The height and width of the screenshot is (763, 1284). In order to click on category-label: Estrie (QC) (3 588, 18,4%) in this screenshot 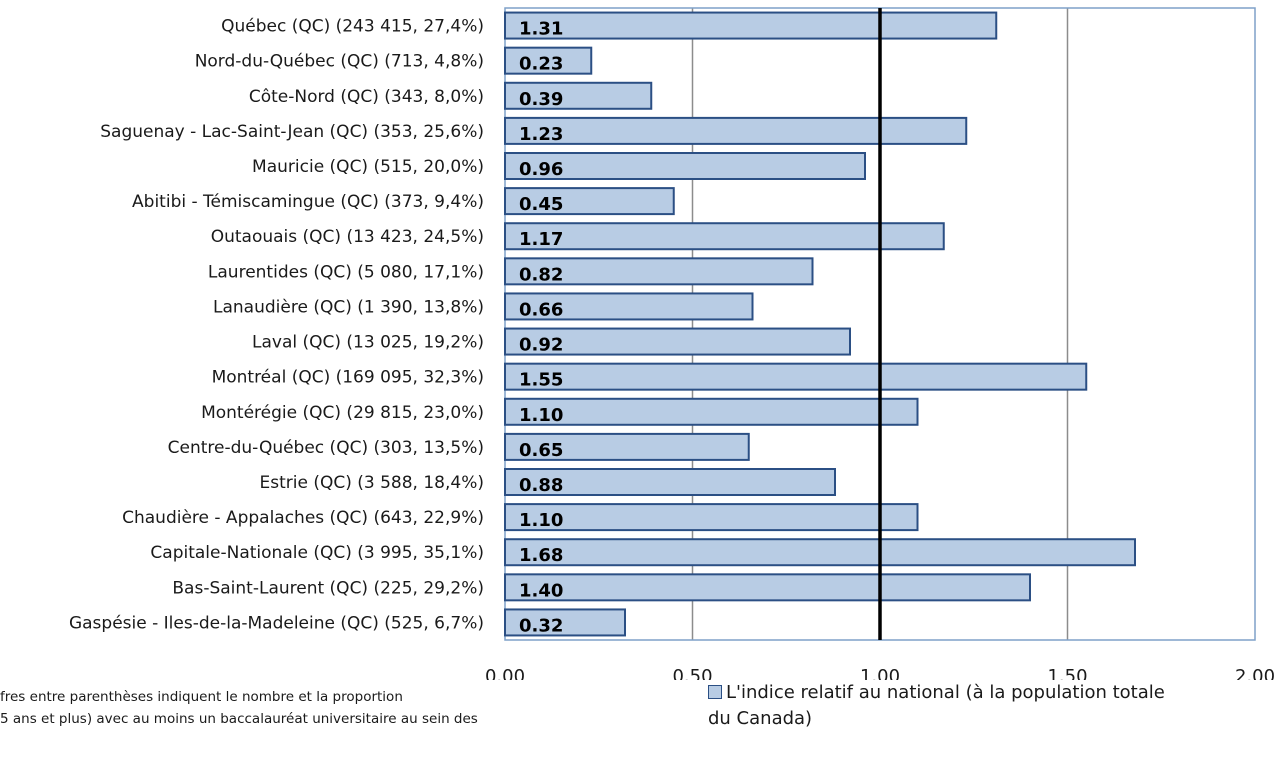, I will do `click(371, 483)`.